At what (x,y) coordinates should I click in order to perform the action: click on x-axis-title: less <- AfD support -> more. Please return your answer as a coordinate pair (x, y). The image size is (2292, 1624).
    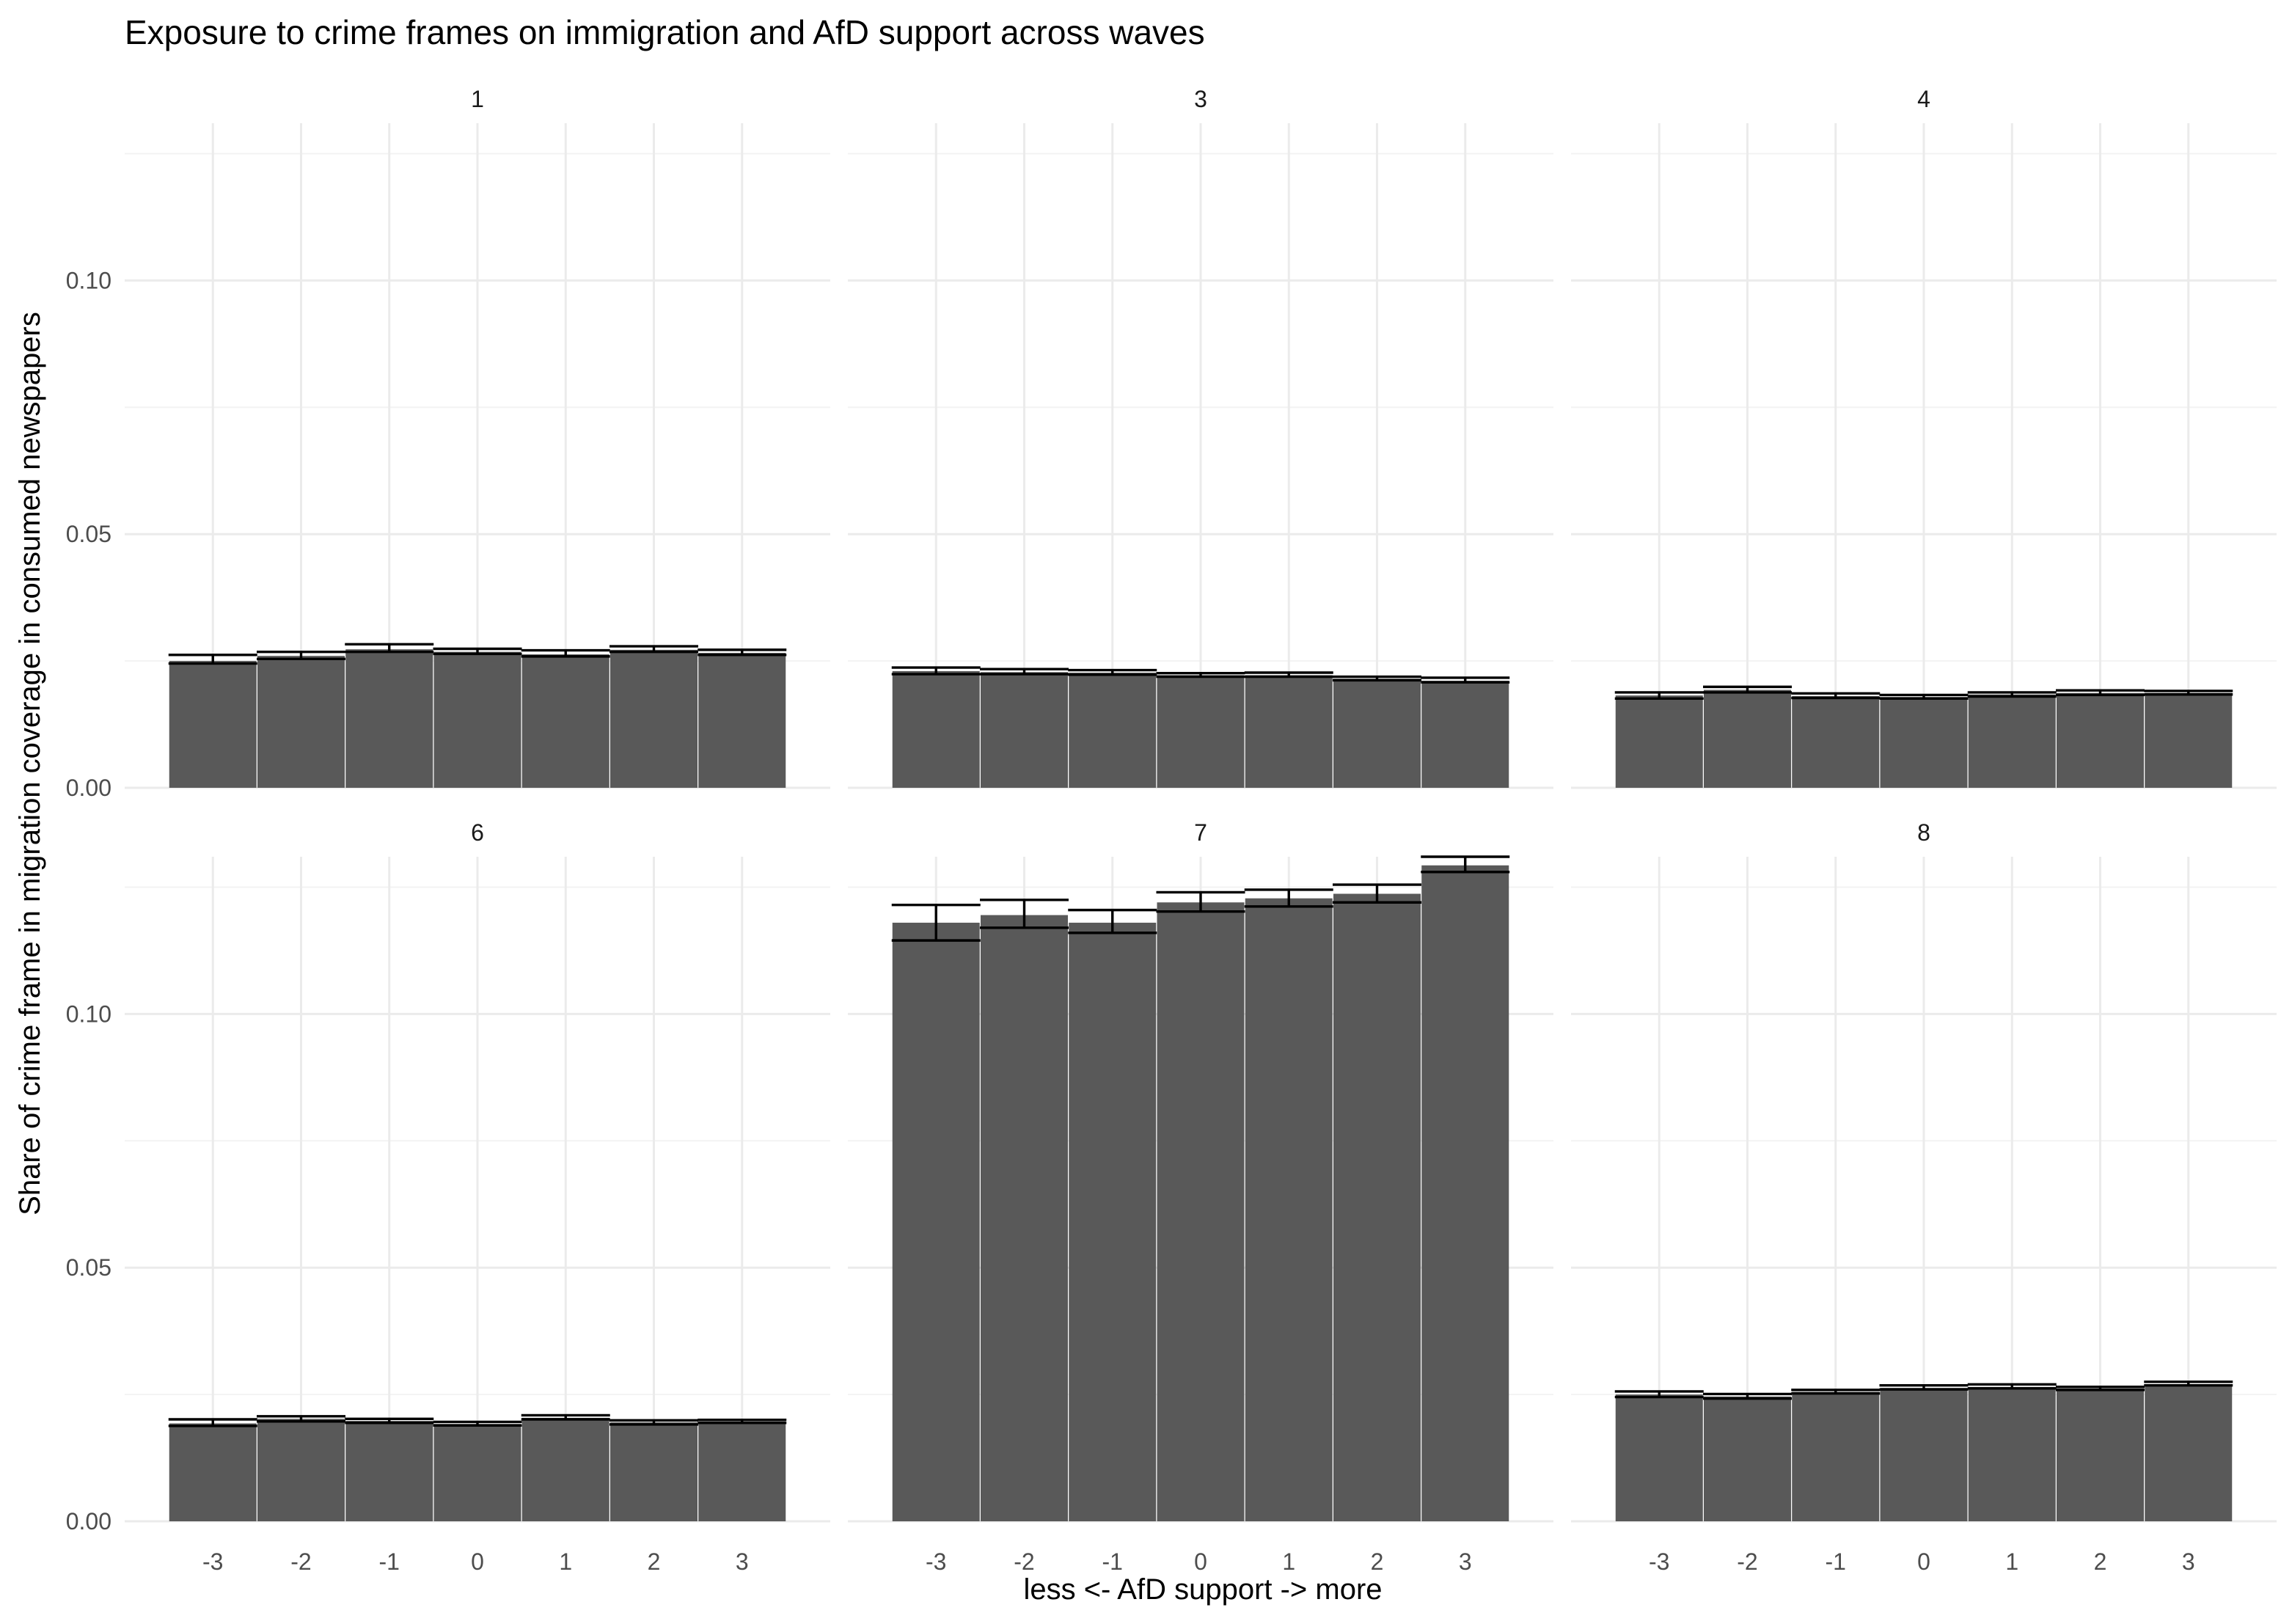
    Looking at the image, I should click on (1202, 1589).